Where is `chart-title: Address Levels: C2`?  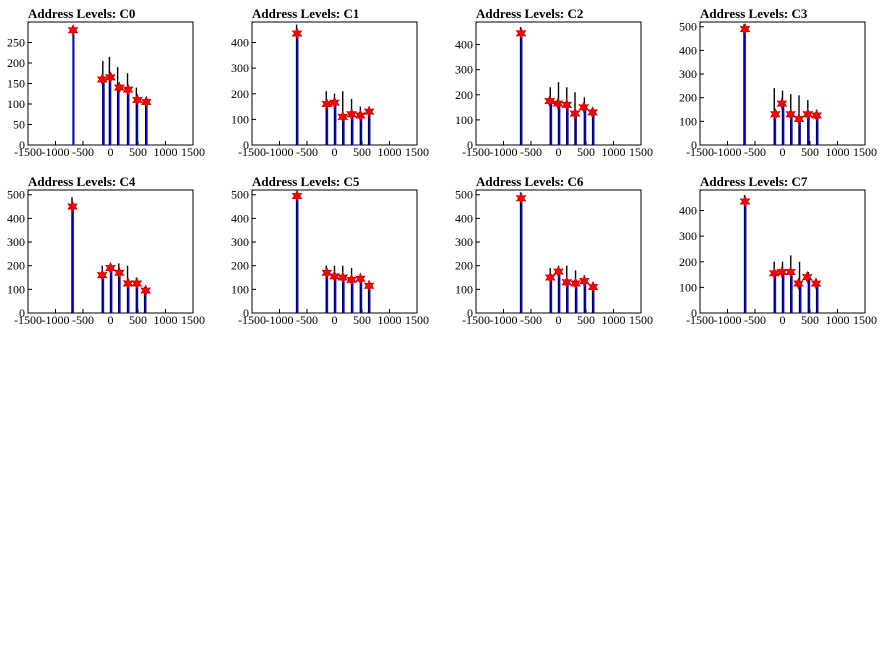
chart-title: Address Levels: C2 is located at coordinates (529, 13).